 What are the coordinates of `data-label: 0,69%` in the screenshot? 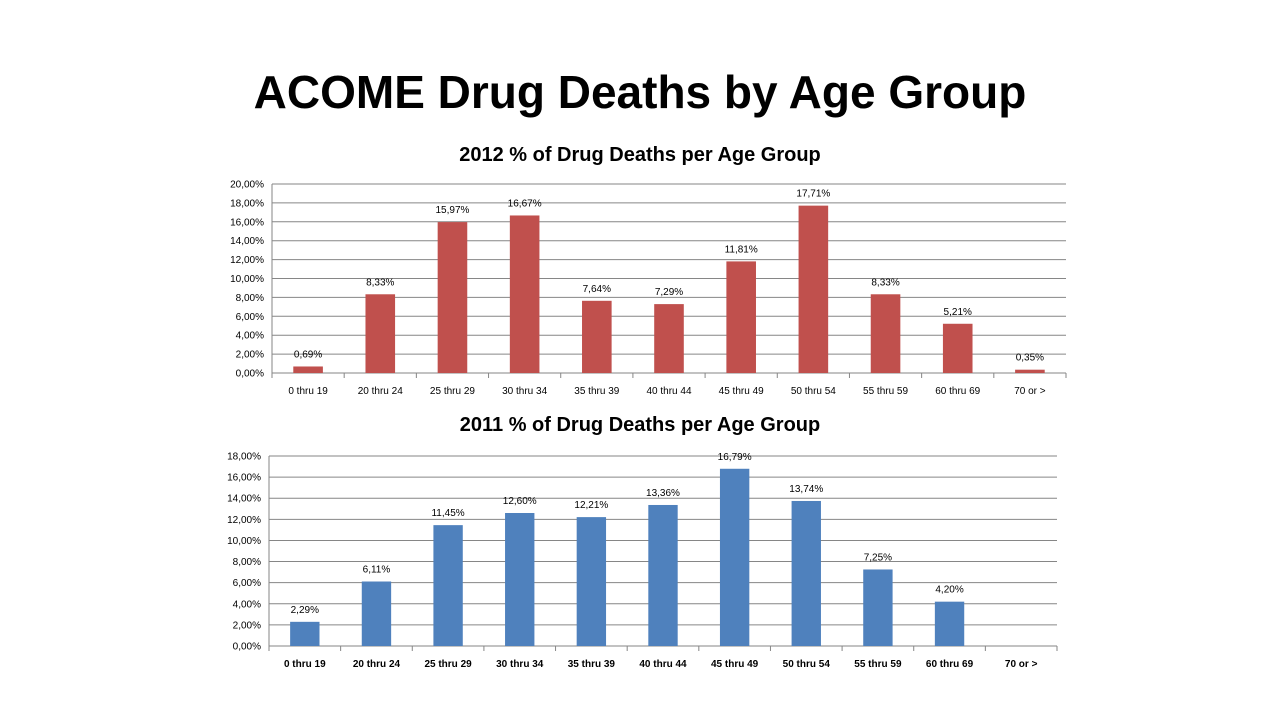 It's located at (308, 354).